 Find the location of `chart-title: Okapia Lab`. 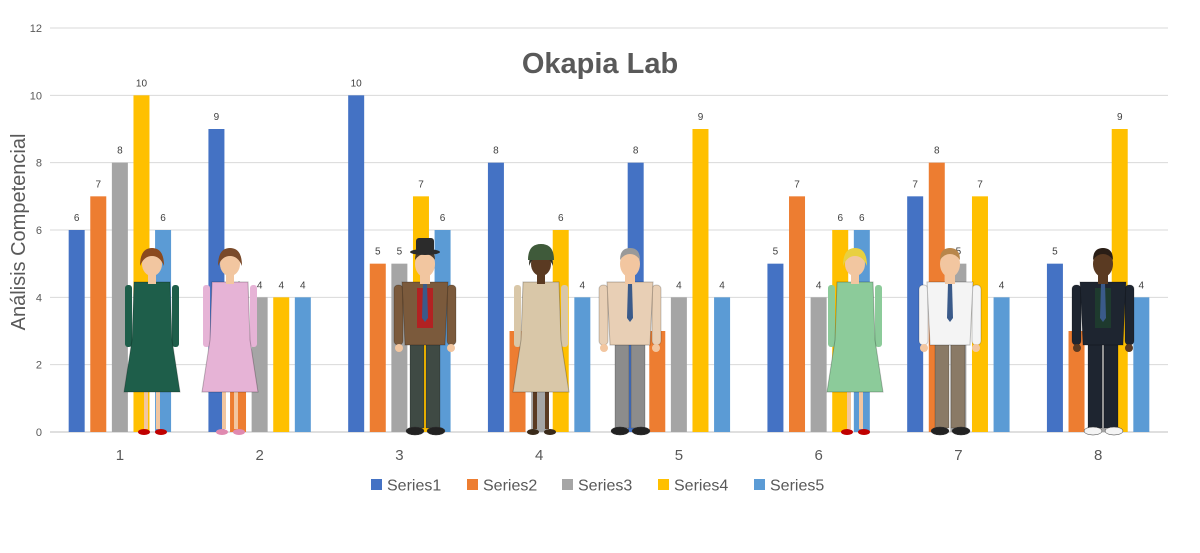

chart-title: Okapia Lab is located at coordinates (600, 64).